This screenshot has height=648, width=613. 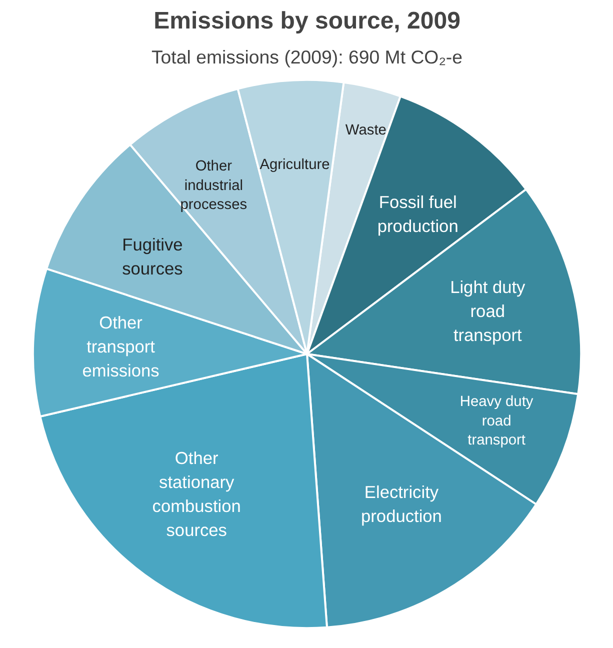 What do you see at coordinates (497, 421) in the screenshot?
I see `slice-label: Heavy duty road transport` at bounding box center [497, 421].